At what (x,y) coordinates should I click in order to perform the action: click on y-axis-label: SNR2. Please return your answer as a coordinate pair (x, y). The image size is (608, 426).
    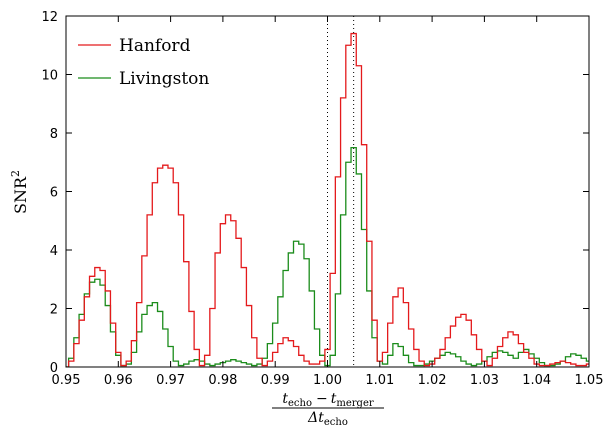
    Looking at the image, I should click on (19, 192).